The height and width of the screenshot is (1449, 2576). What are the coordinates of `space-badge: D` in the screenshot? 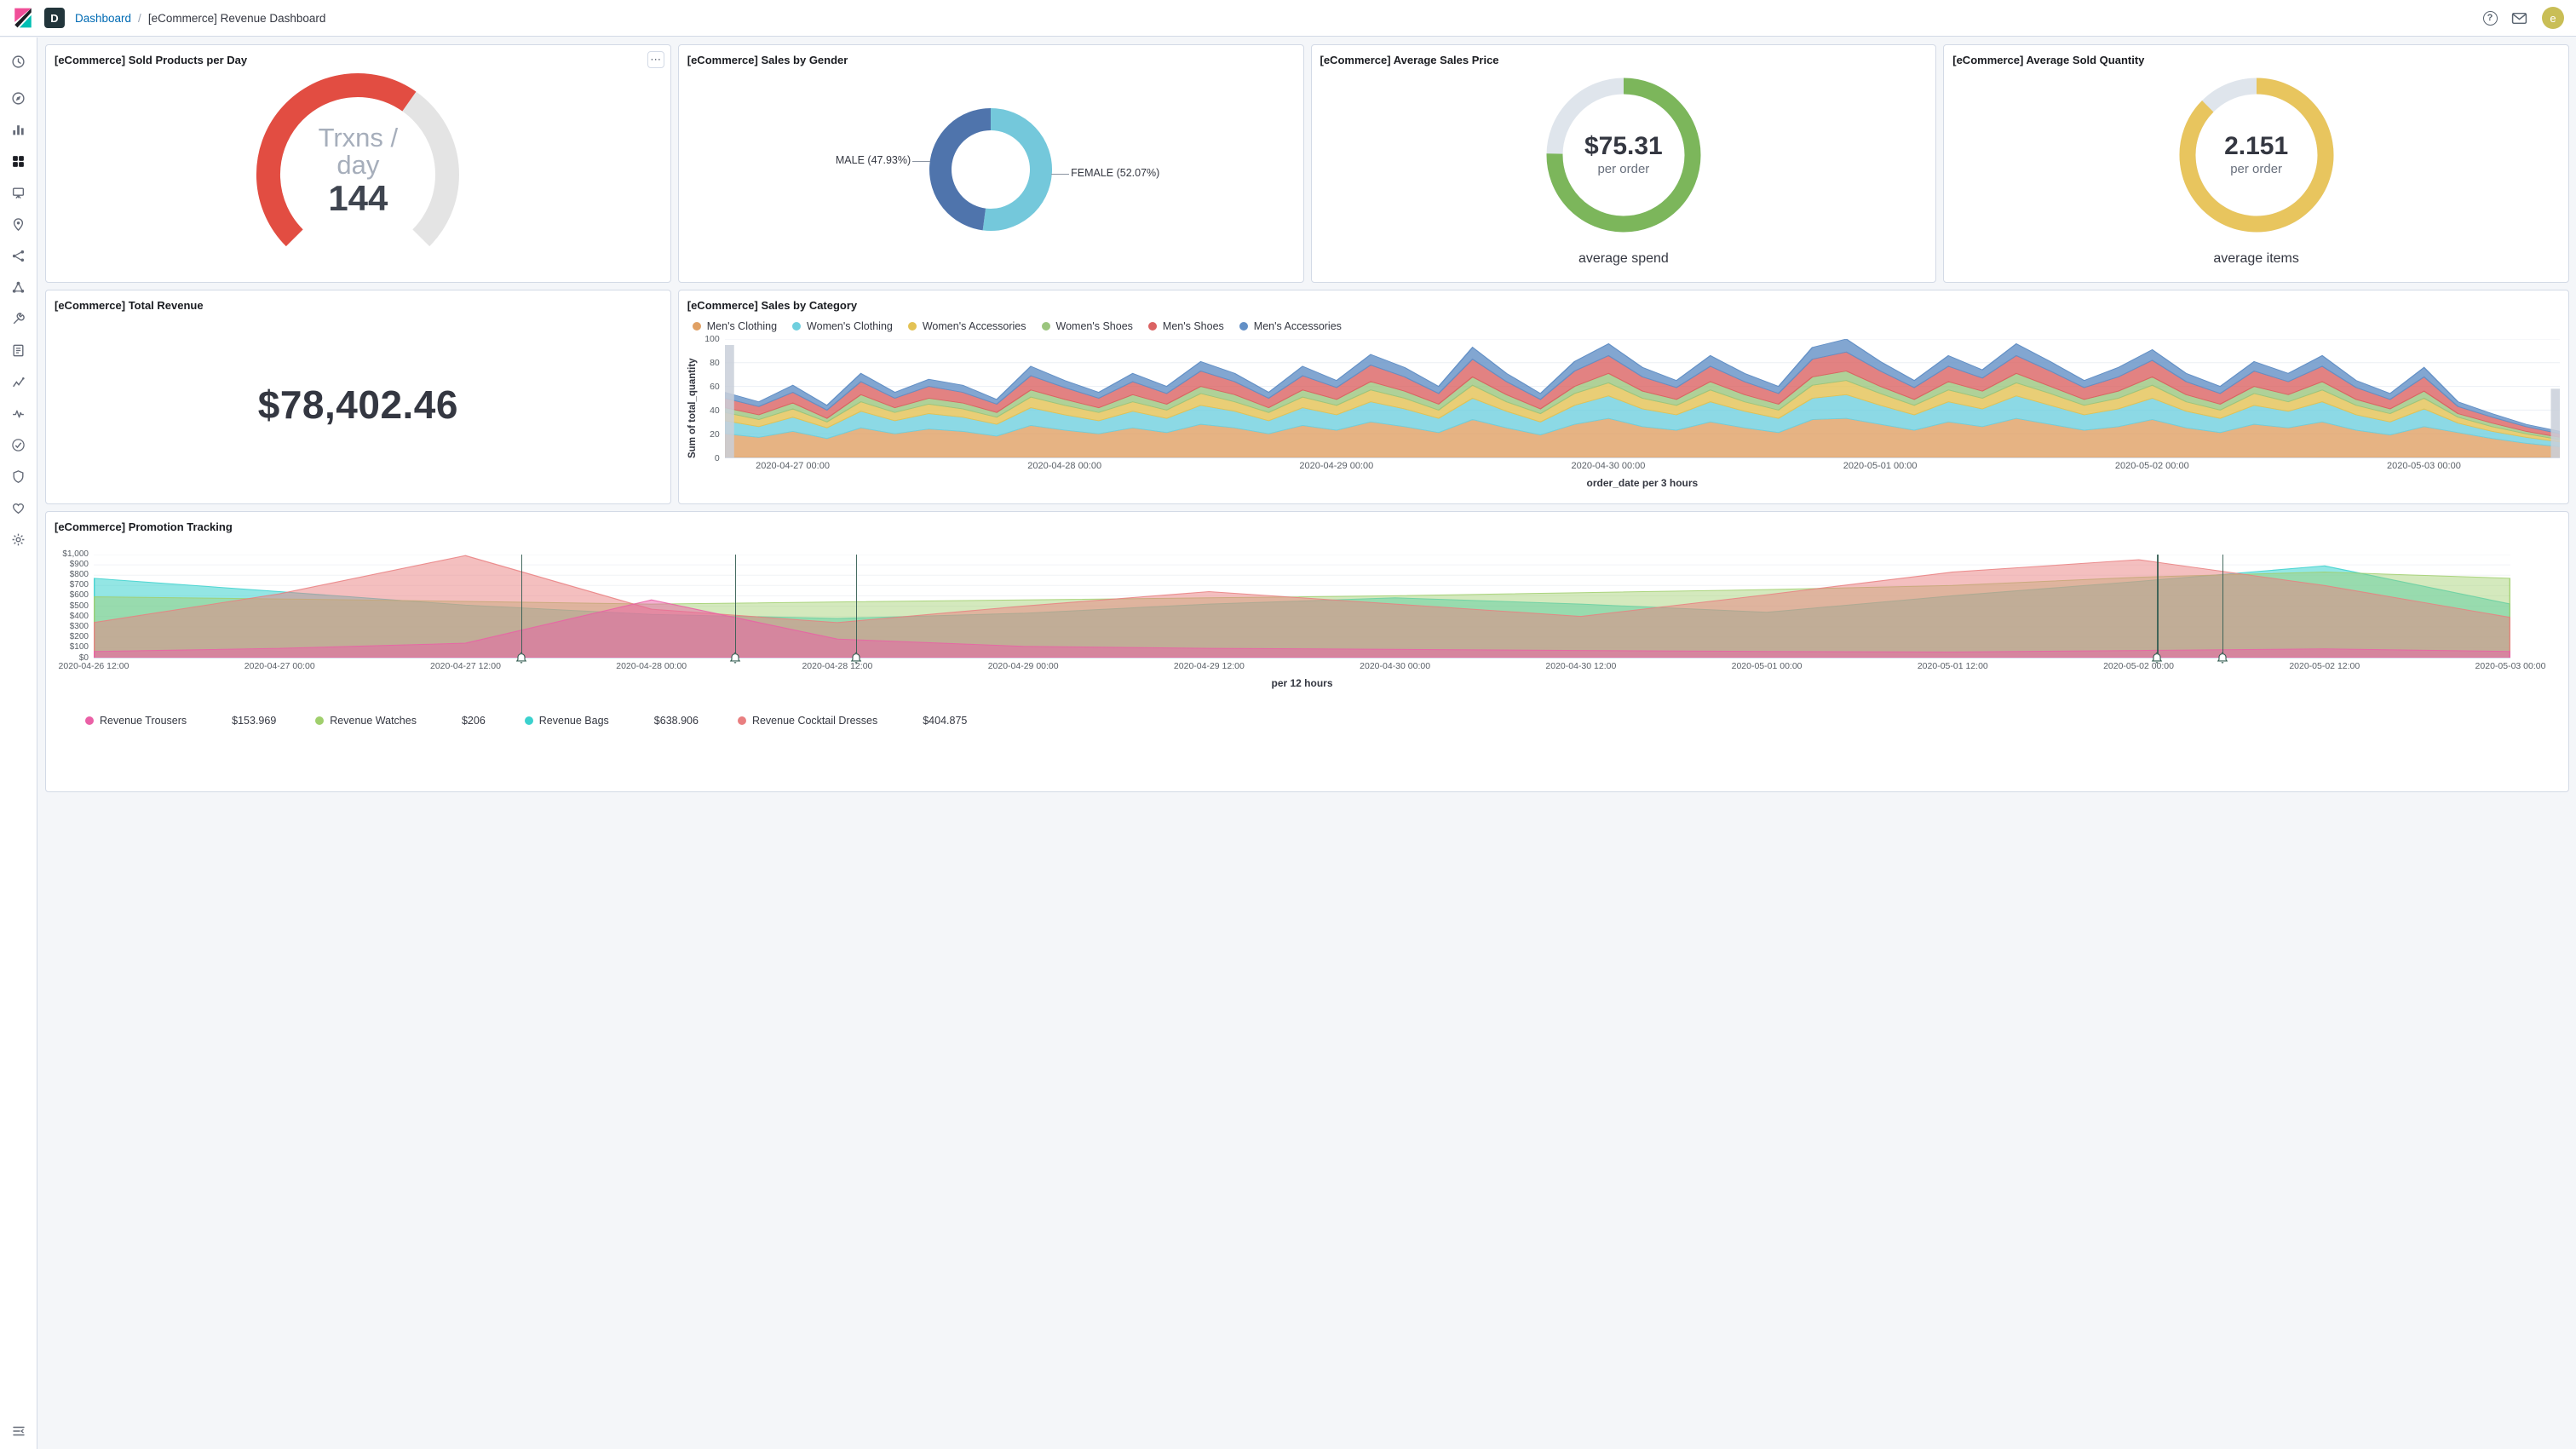 It's located at (55, 18).